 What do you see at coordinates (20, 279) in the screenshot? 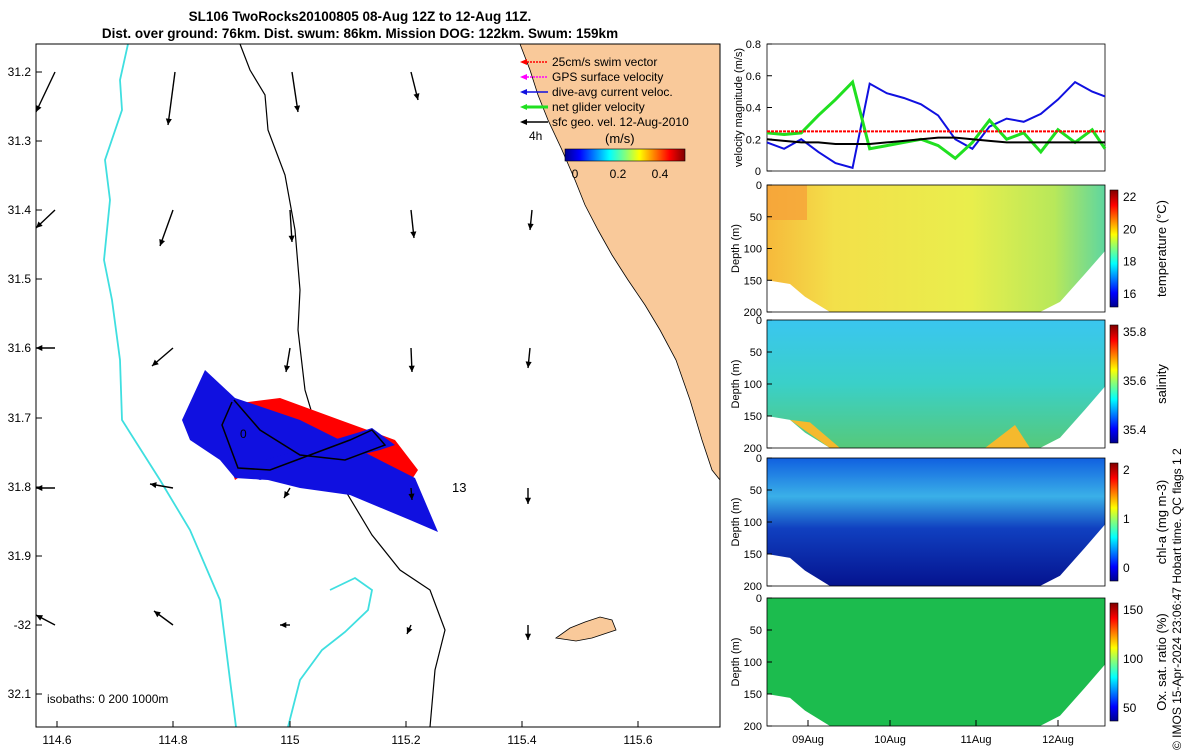
I see `map-y-tick-label: 31.5` at bounding box center [20, 279].